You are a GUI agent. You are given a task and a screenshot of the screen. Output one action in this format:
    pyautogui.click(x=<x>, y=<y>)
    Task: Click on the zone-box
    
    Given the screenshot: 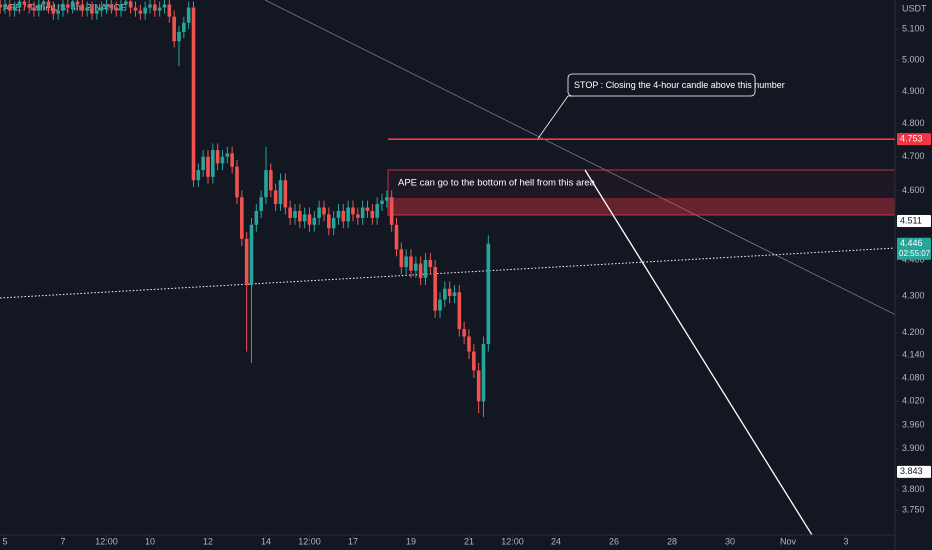 What is the action you would take?
    pyautogui.click(x=641, y=192)
    